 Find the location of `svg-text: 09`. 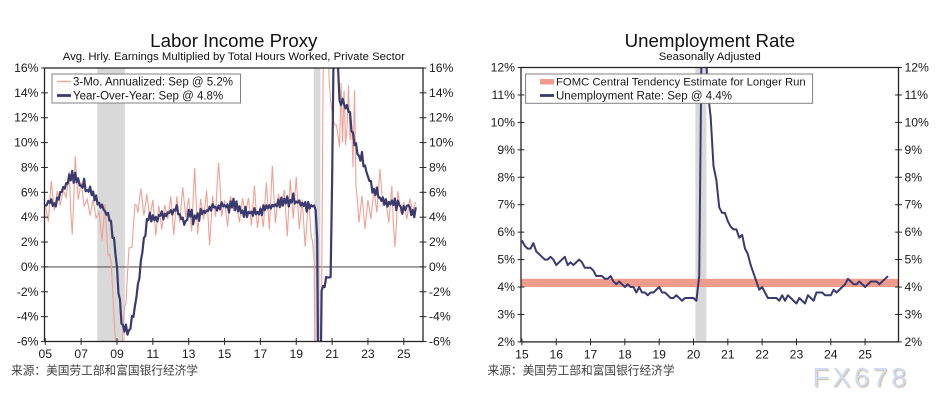

svg-text: 09 is located at coordinates (117, 354).